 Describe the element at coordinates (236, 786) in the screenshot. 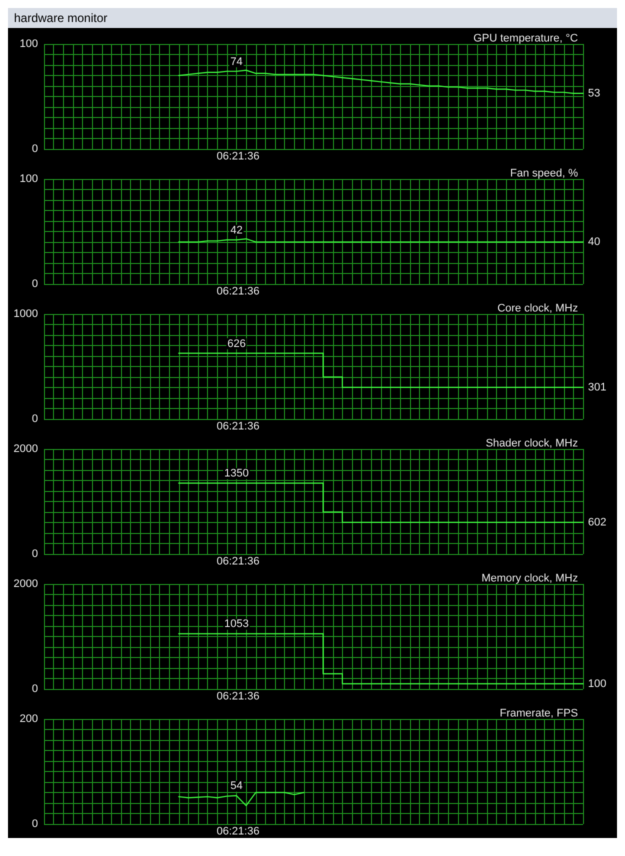

I see `data-label: 54` at that location.